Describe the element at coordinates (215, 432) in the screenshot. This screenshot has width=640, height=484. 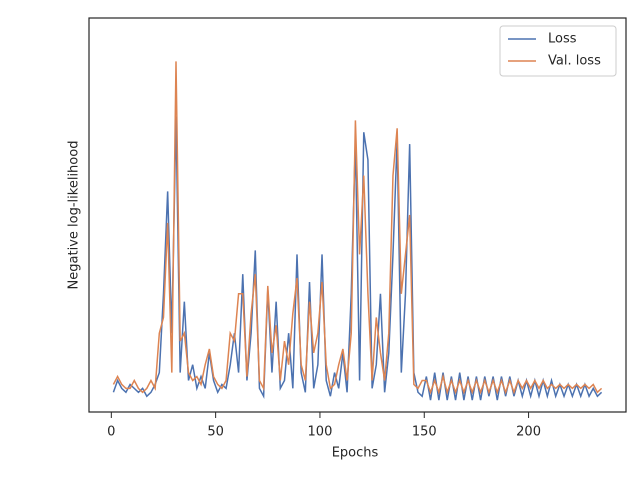
I see `x-tick-label: 50` at that location.